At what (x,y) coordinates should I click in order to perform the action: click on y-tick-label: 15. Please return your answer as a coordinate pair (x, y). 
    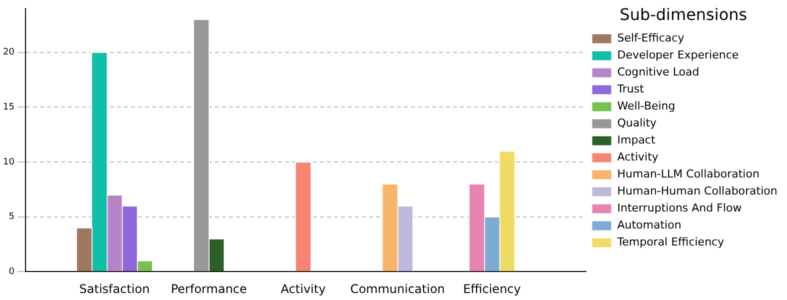
    Looking at the image, I should click on (8, 107).